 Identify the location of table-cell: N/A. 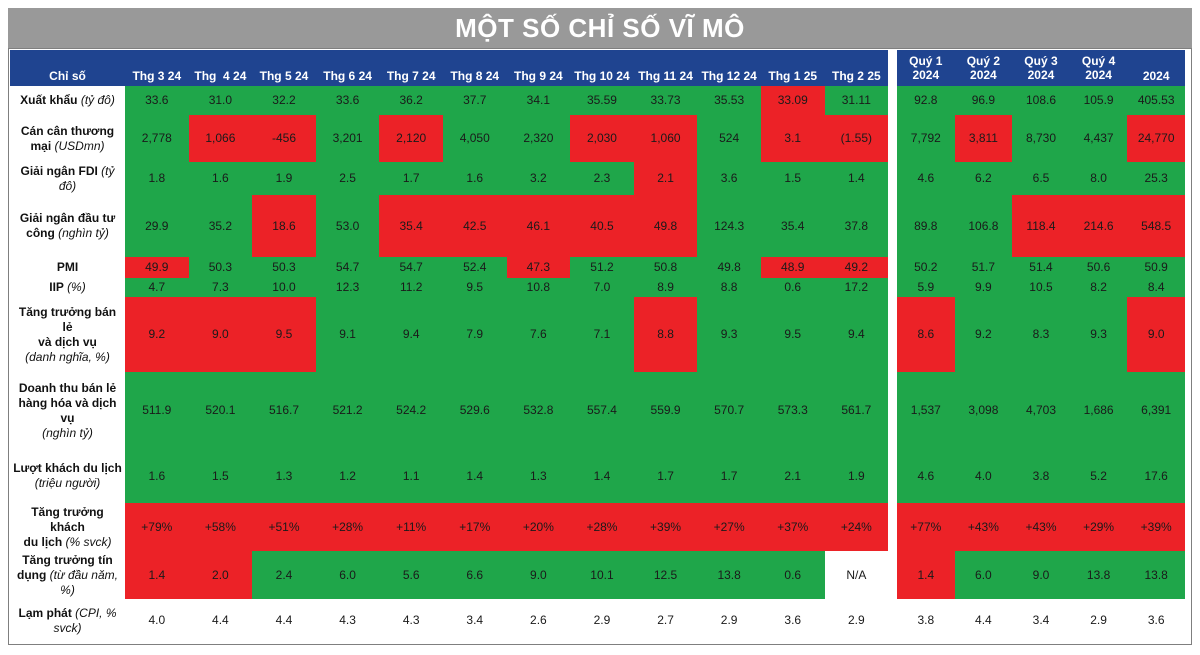
(856, 575).